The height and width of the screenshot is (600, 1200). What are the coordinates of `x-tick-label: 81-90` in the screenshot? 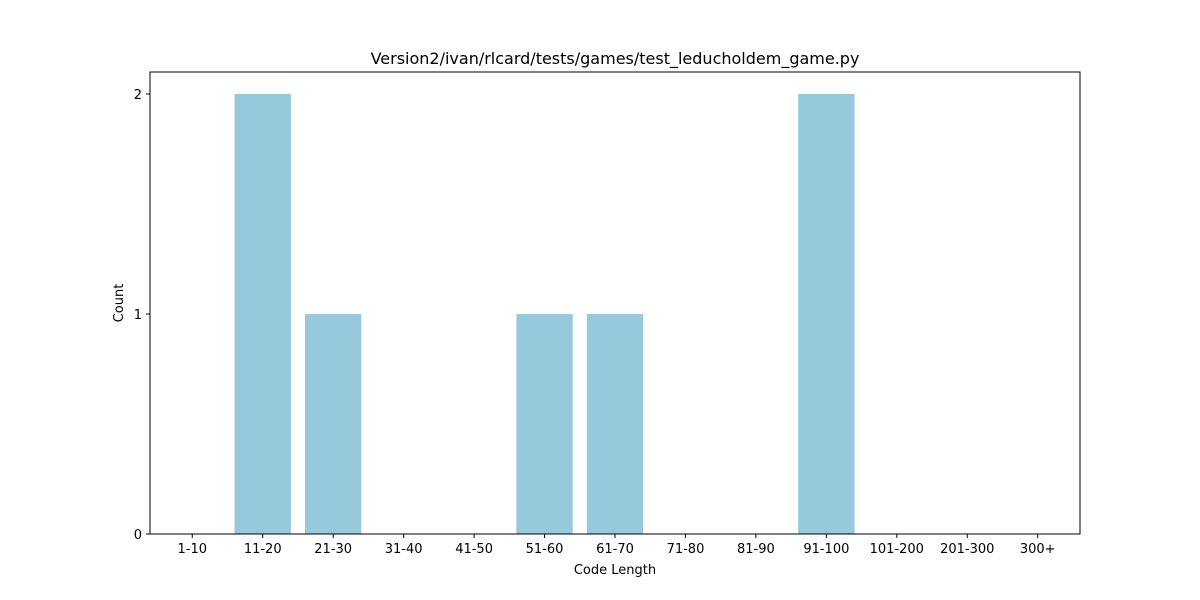 It's located at (756, 549).